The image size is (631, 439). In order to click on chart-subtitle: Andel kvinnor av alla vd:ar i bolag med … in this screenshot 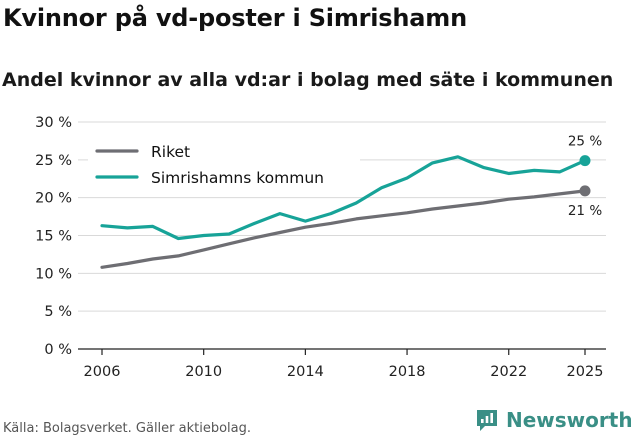, I will do `click(308, 80)`.